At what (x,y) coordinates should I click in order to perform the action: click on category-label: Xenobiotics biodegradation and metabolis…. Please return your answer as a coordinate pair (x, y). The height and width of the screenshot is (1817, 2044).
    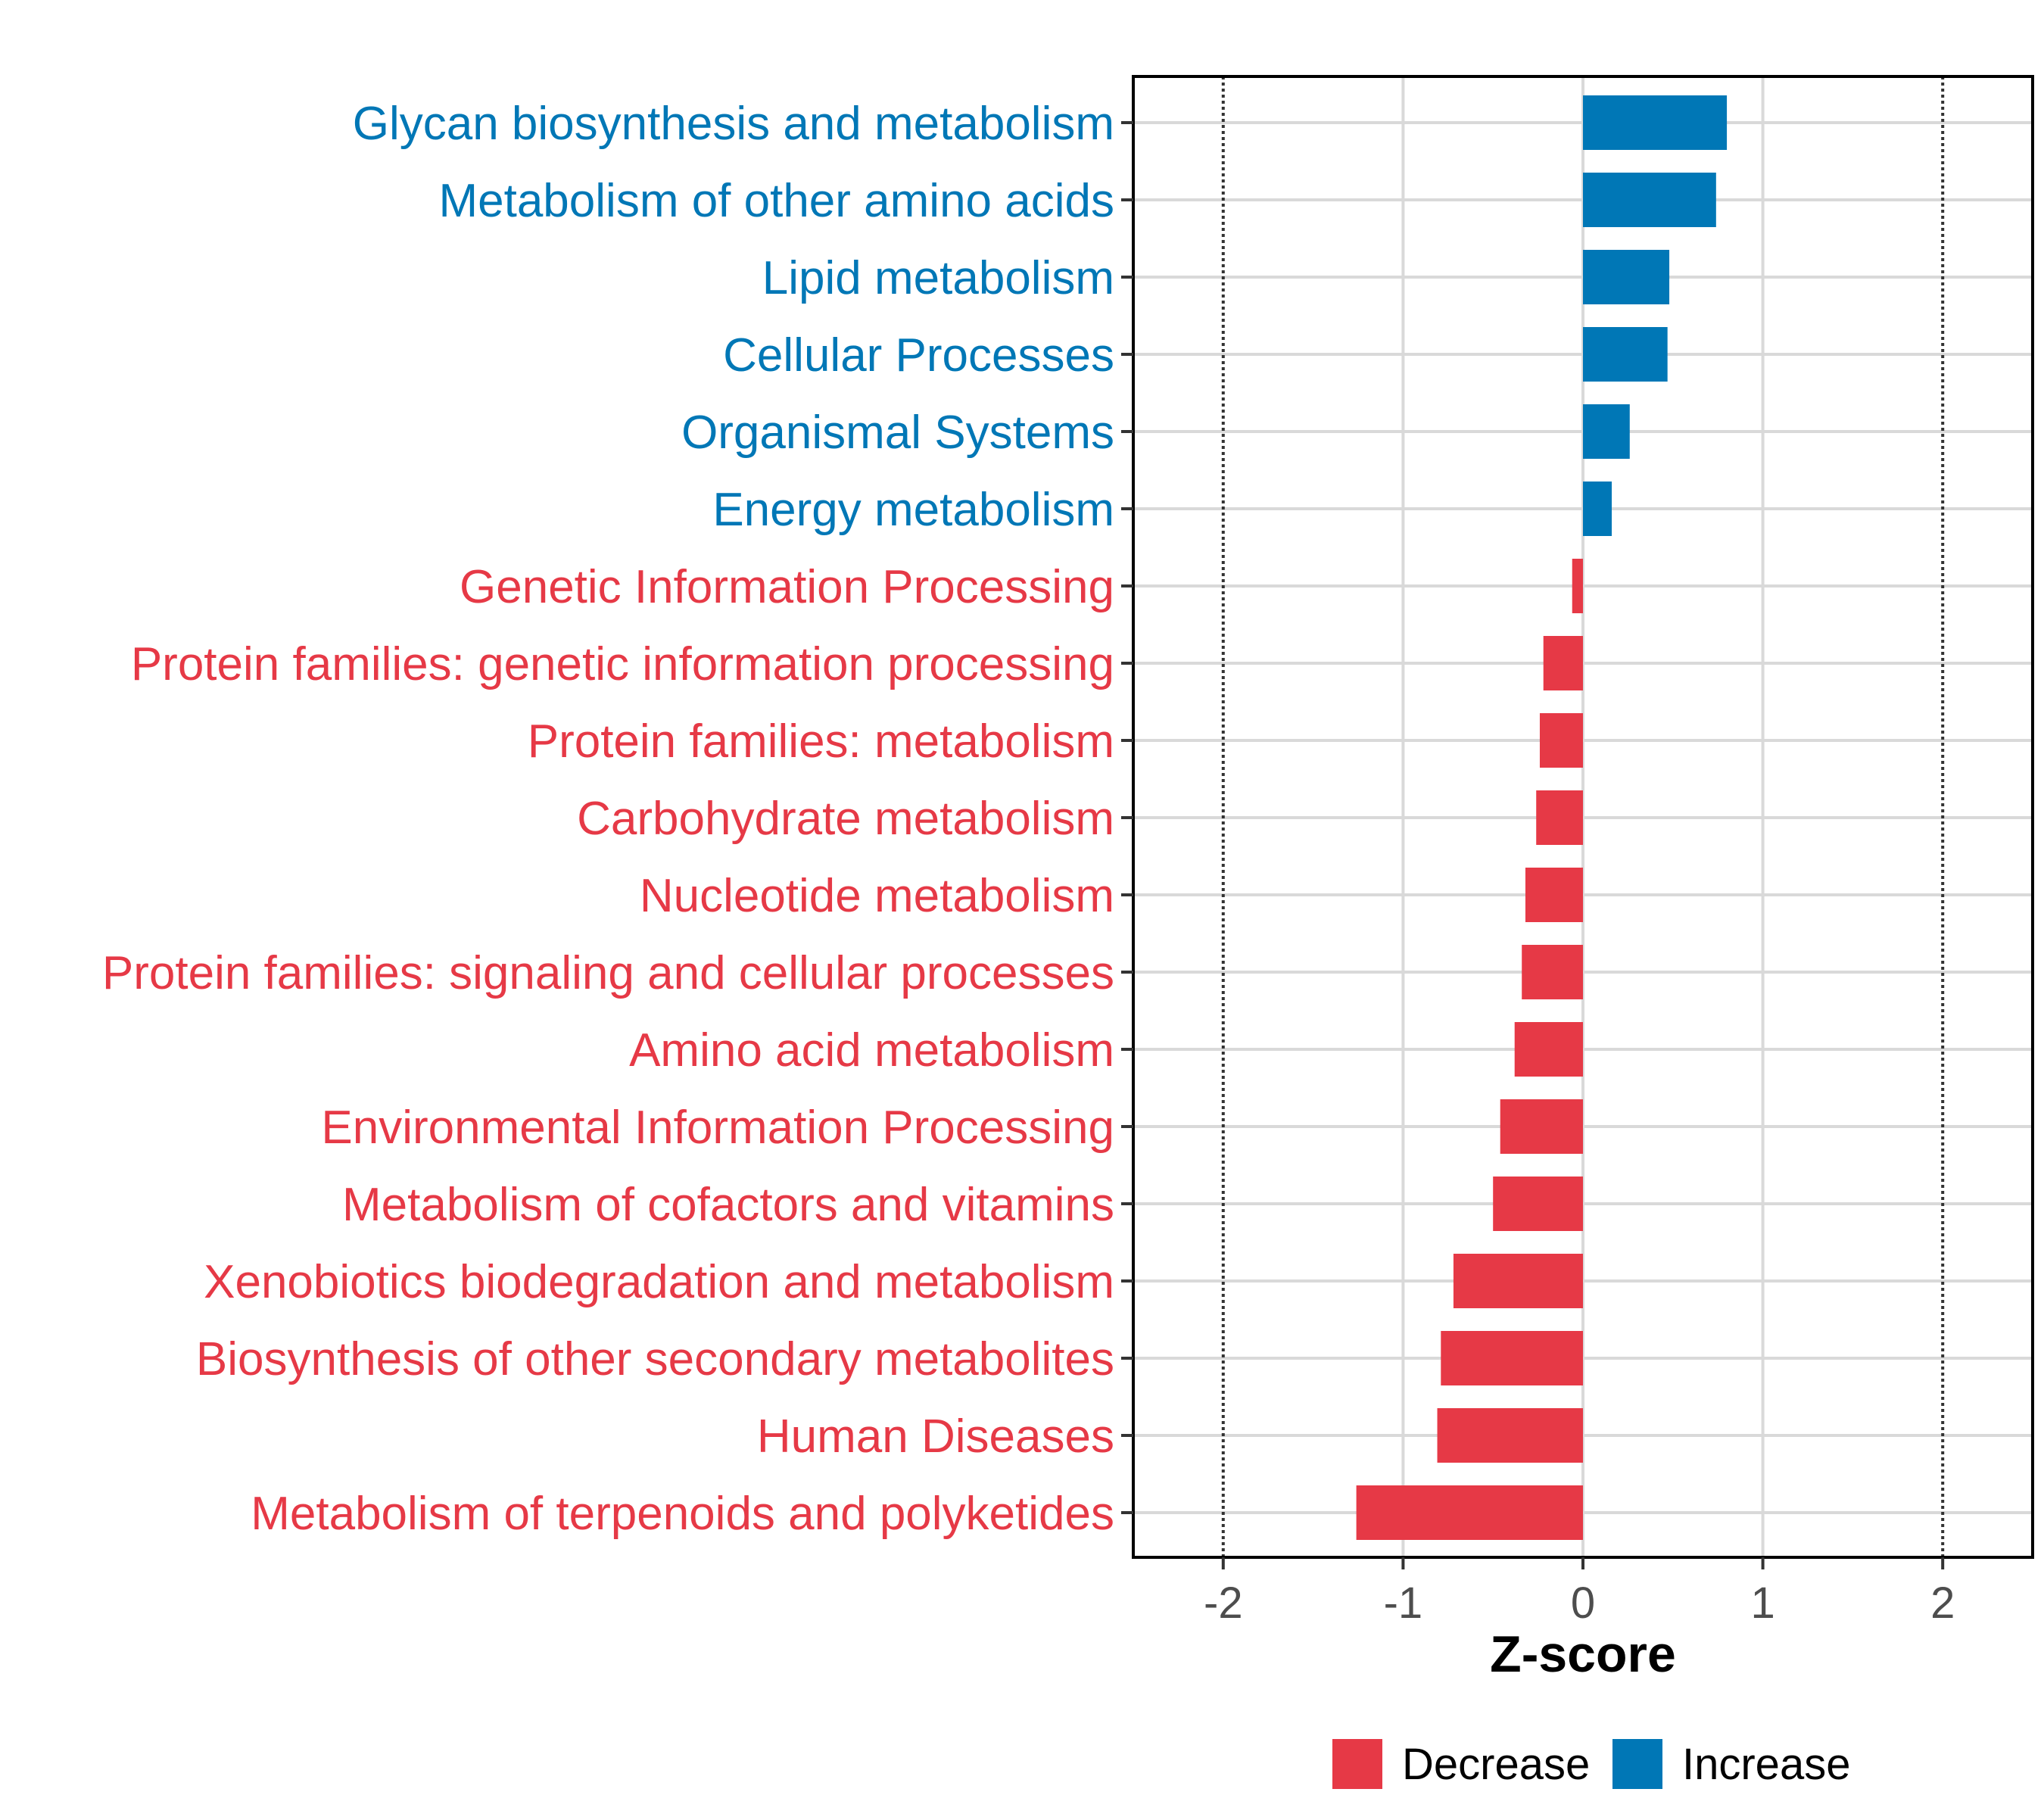
    Looking at the image, I should click on (659, 1282).